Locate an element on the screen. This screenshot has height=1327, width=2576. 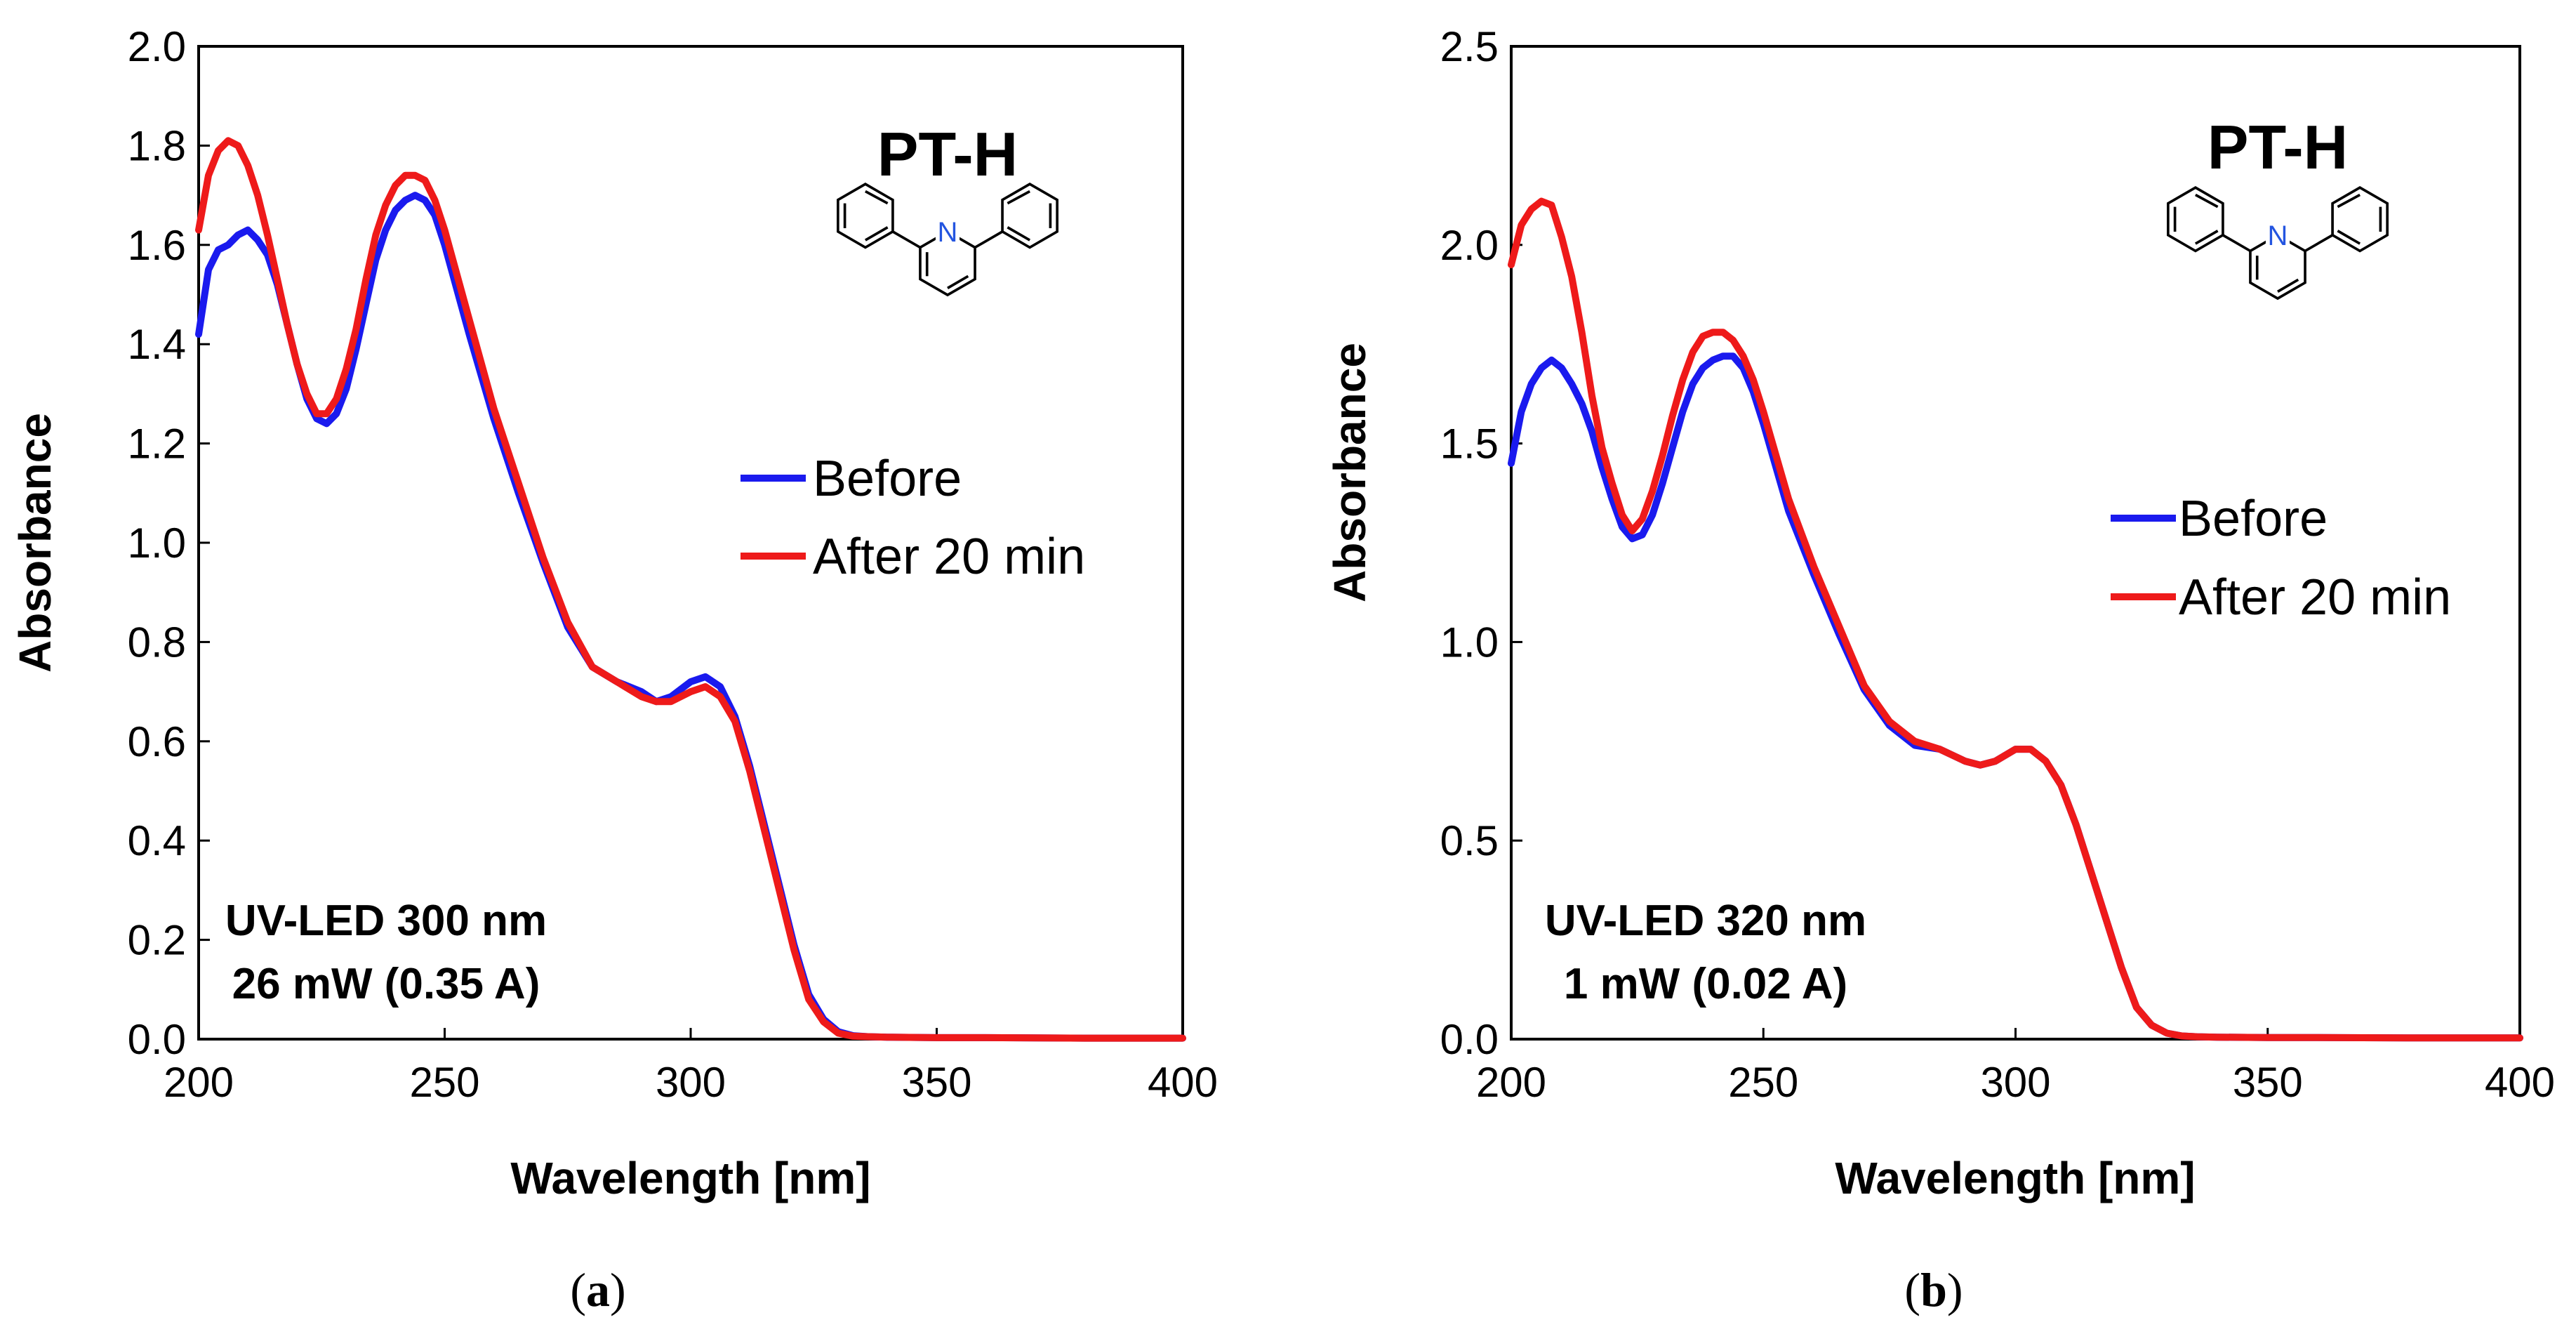
panel-letter: a is located at coordinates (598, 1289).